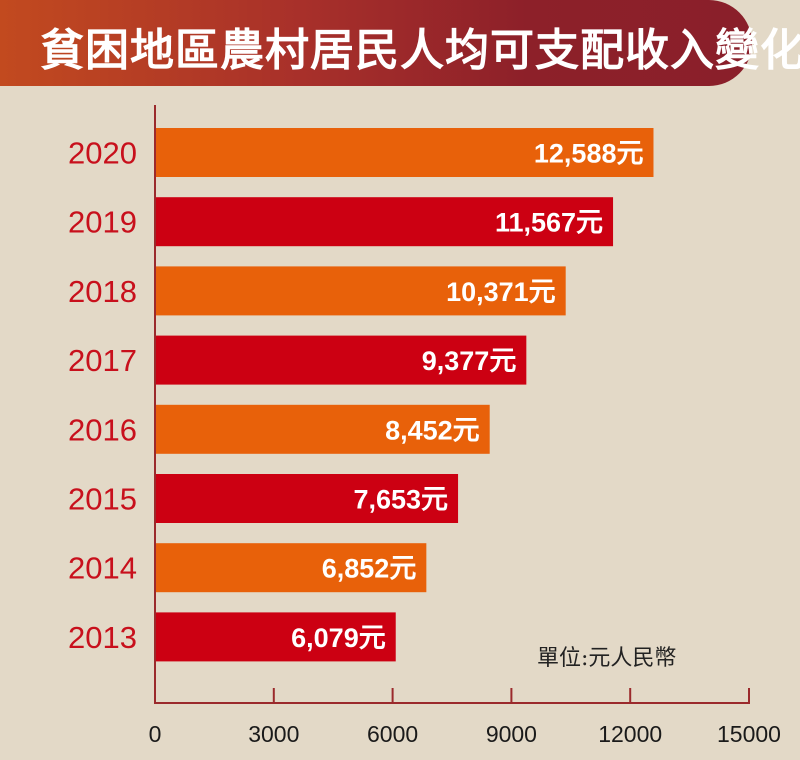 The width and height of the screenshot is (800, 760). I want to click on bar-2015, so click(307, 498).